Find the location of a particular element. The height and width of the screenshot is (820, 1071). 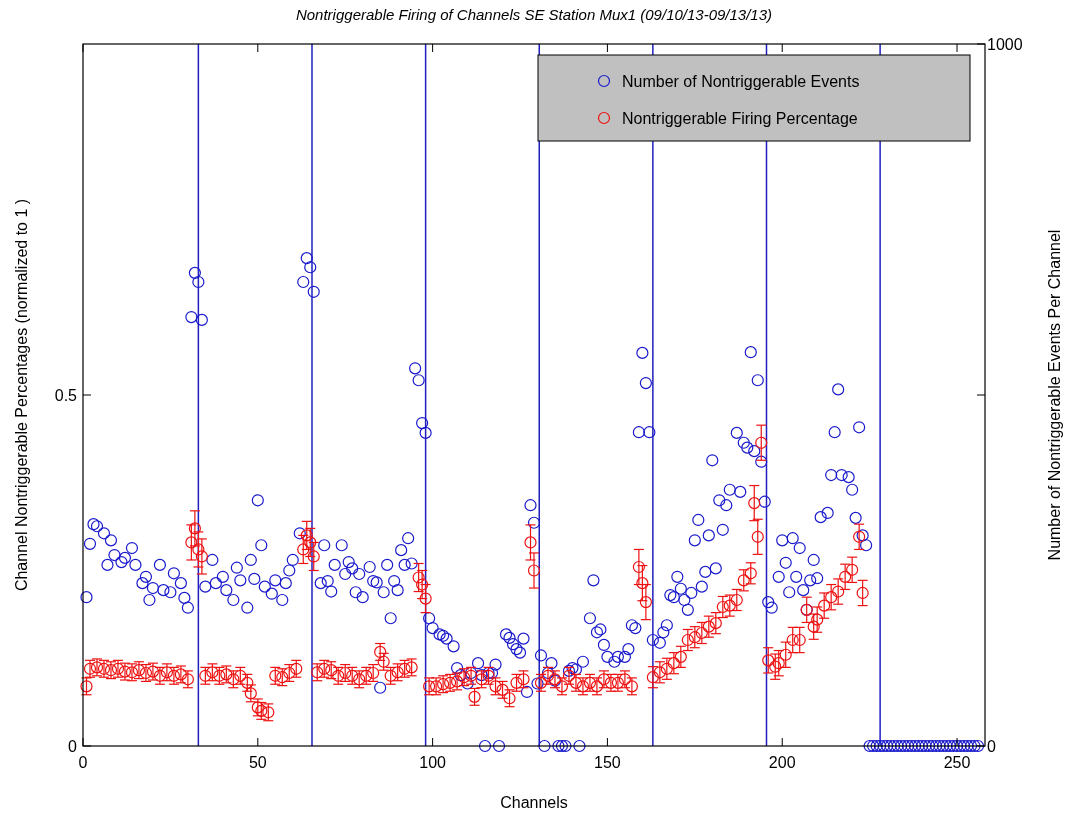

x-tick-label: 50 is located at coordinates (257, 762).